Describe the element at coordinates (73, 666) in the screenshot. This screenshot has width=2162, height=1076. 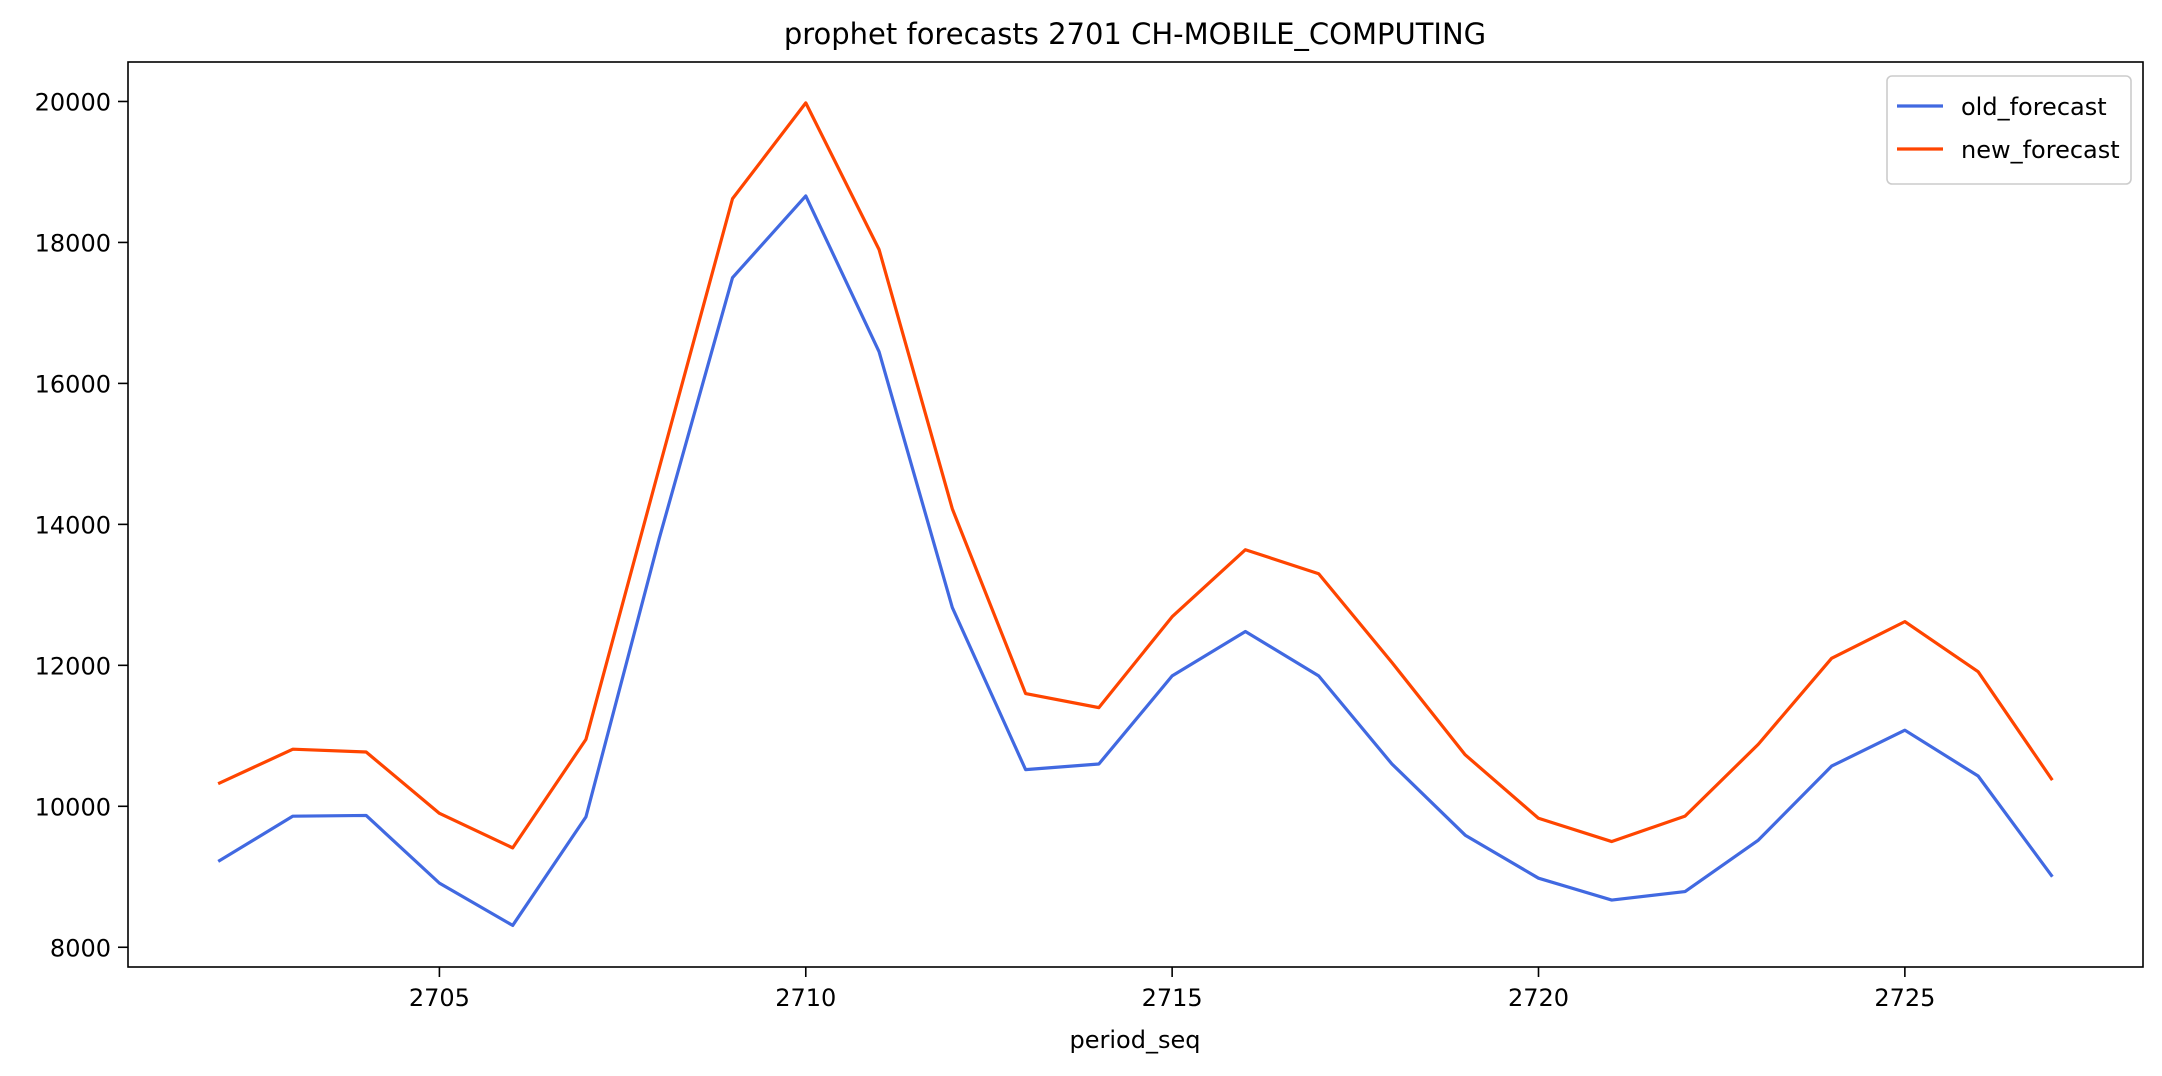
I see `y-tick-label: 12000` at that location.